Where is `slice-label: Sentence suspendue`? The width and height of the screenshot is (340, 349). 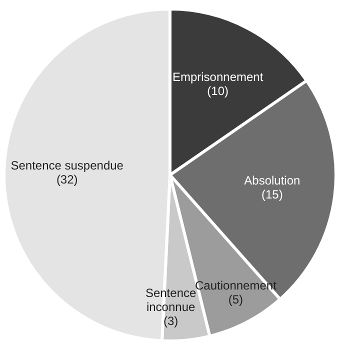
slice-label: Sentence suspendue is located at coordinates (67, 165).